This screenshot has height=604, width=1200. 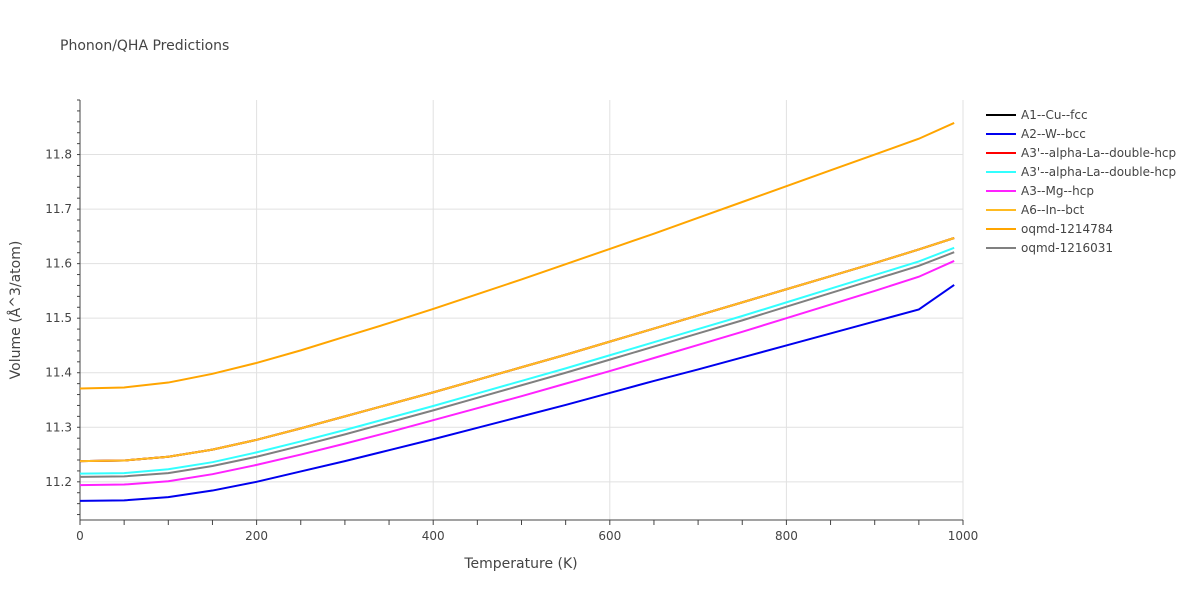 What do you see at coordinates (963, 536) in the screenshot?
I see `x-tick-label: 1000` at bounding box center [963, 536].